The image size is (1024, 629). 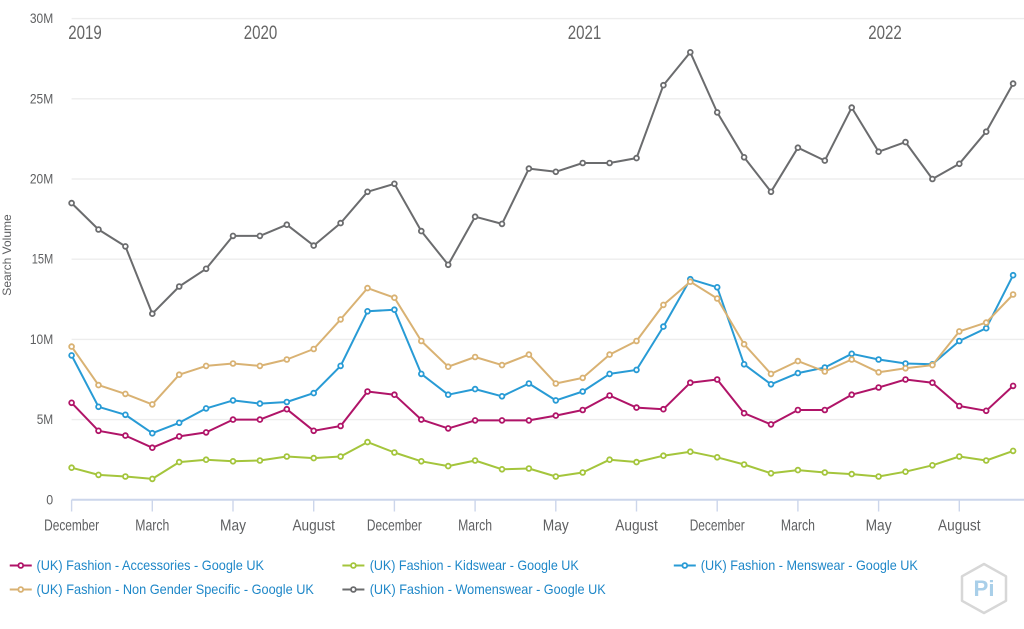 What do you see at coordinates (475, 565) in the screenshot?
I see `svg-text:(UK) Fashion - Kidswear - Goog: (UK) Fashion - Kidswear - Google UK` at bounding box center [475, 565].